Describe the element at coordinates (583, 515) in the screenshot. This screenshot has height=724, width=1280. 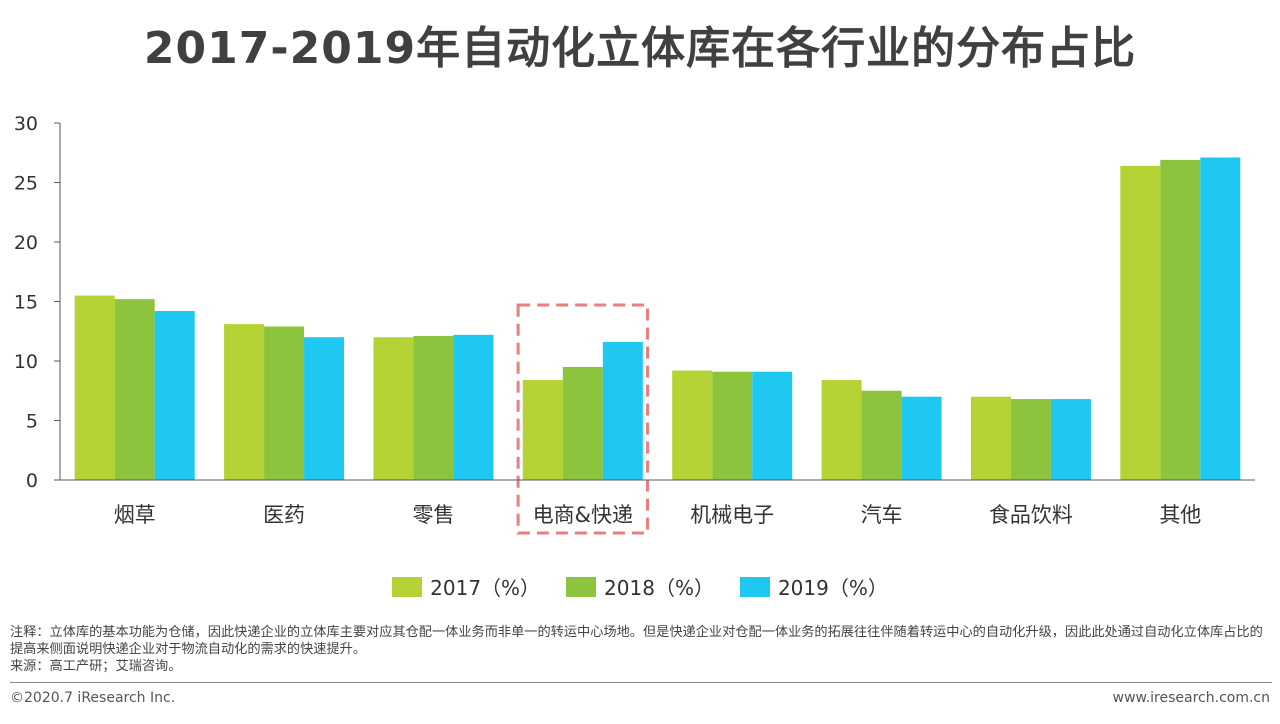
I see `x-category-label: 电商&快递` at that location.